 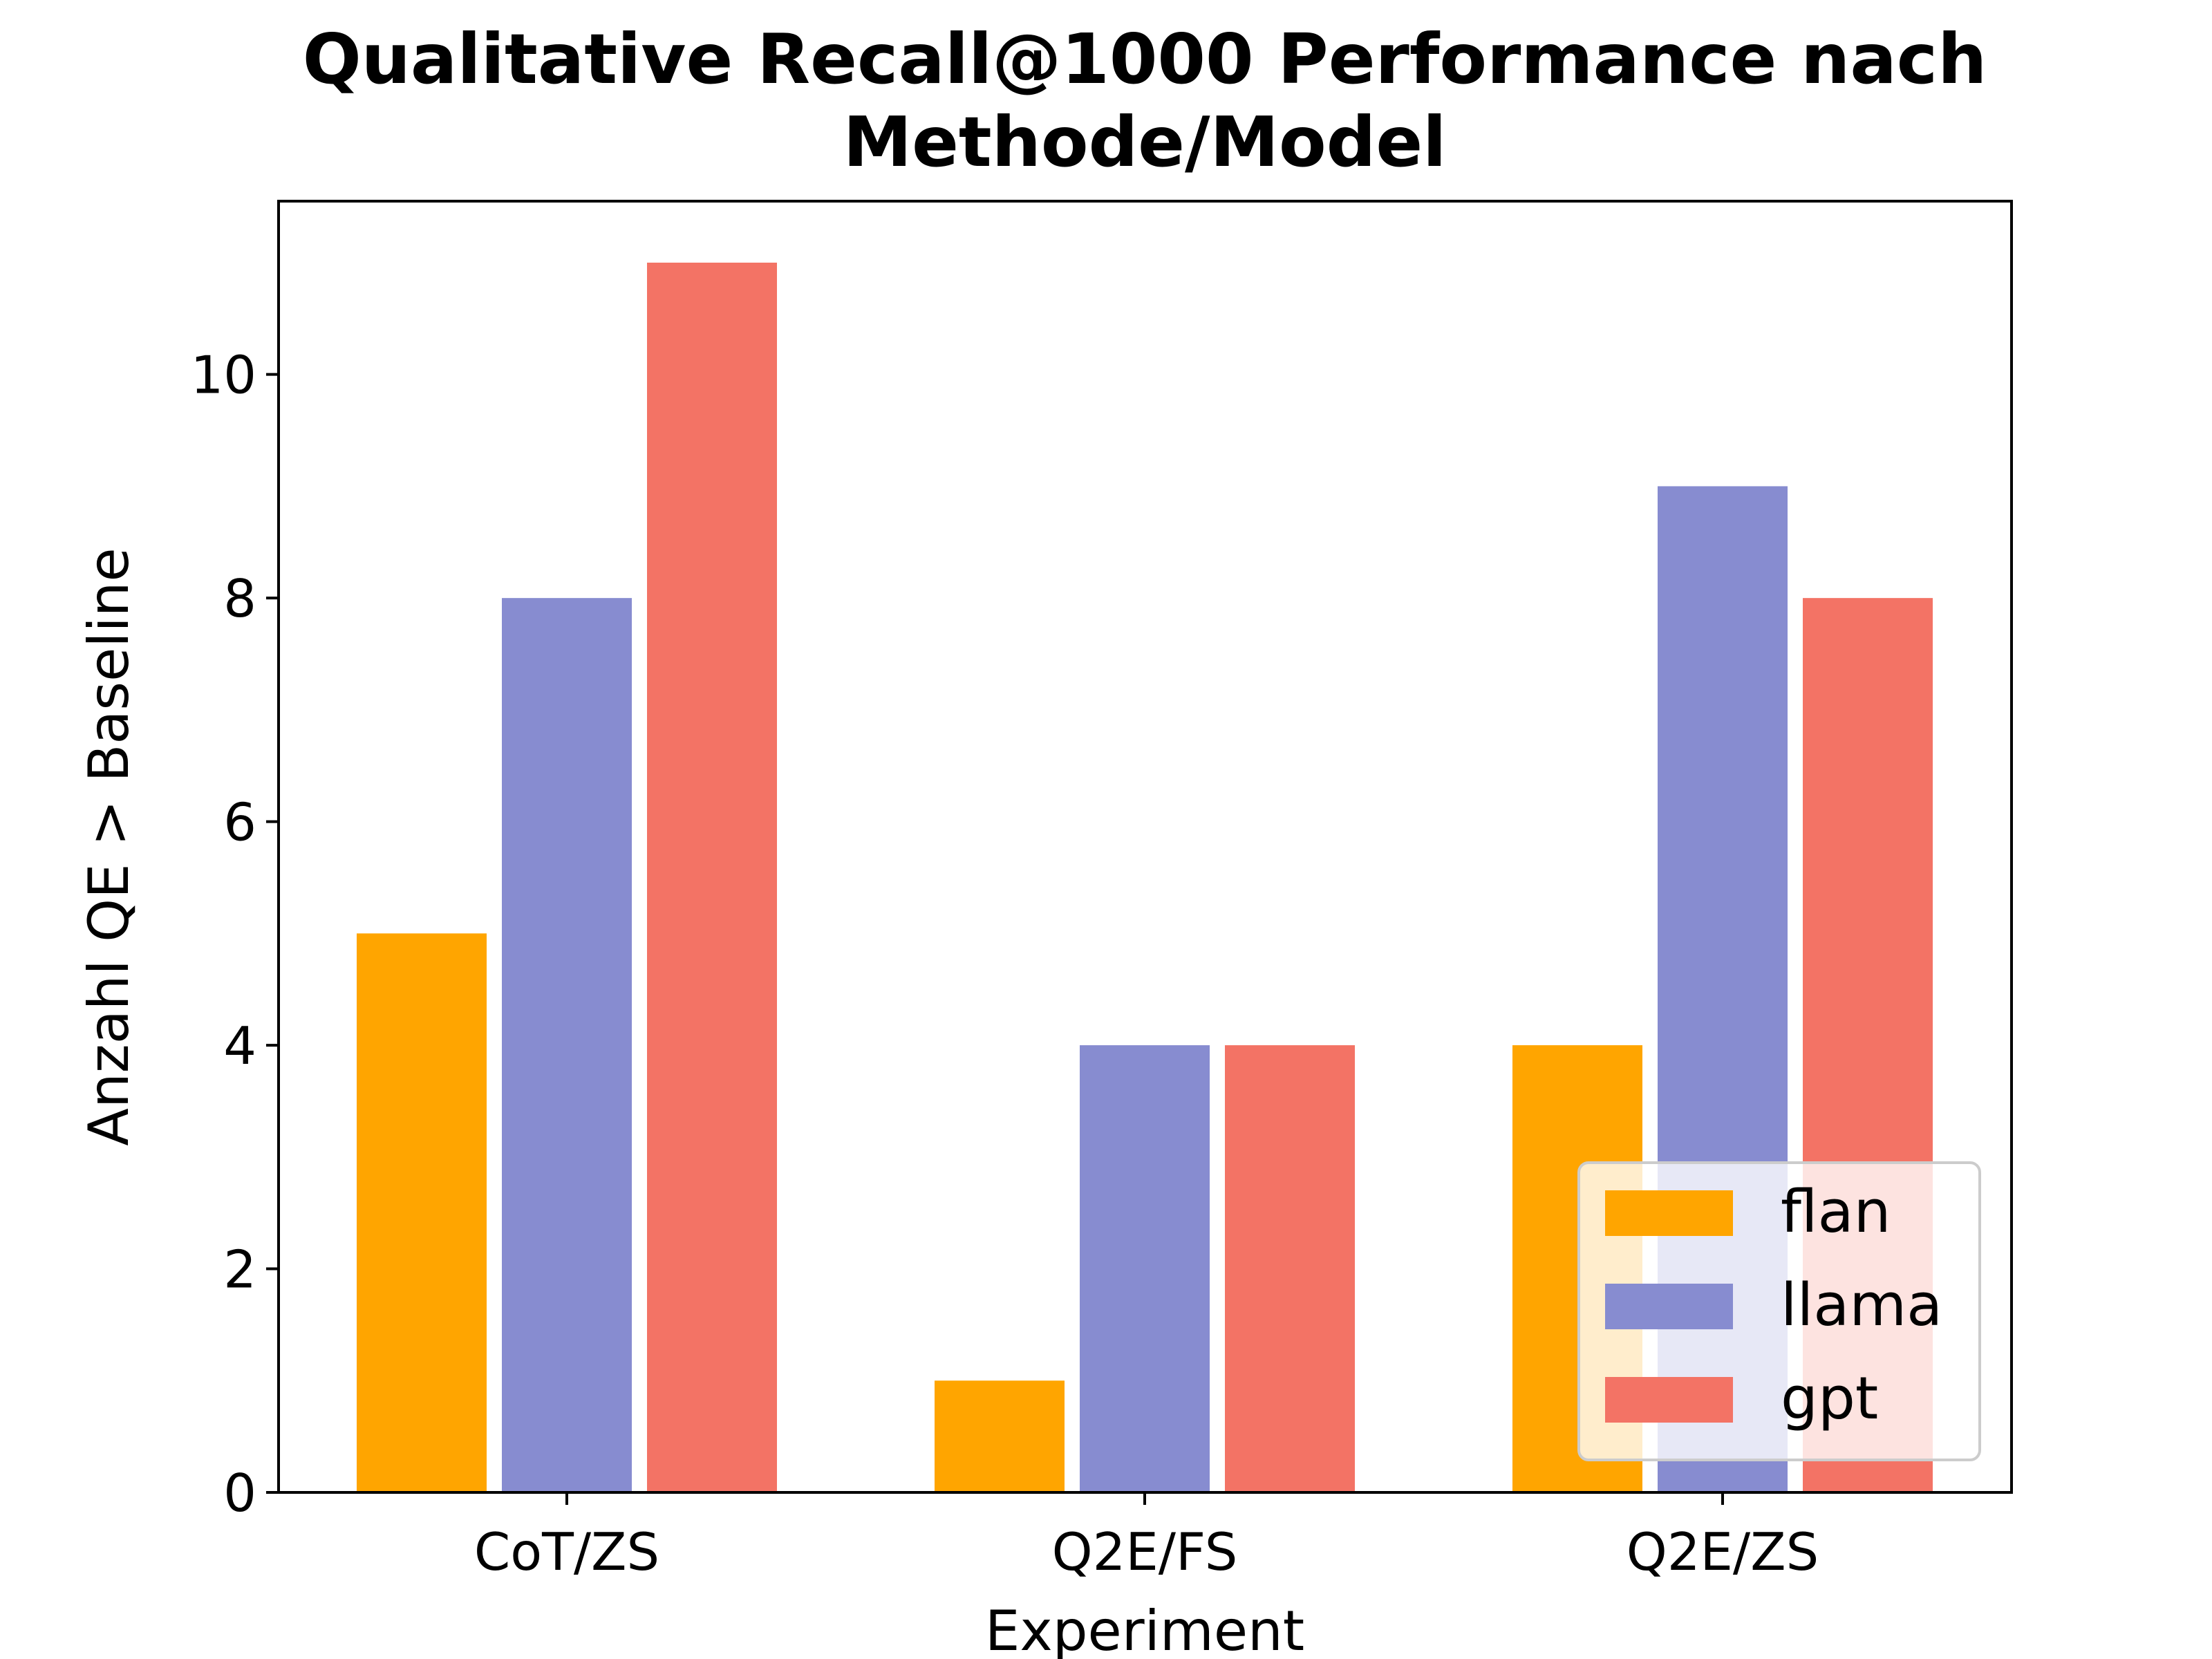 What do you see at coordinates (712, 877) in the screenshot?
I see `bar-gpt-cot-zs` at bounding box center [712, 877].